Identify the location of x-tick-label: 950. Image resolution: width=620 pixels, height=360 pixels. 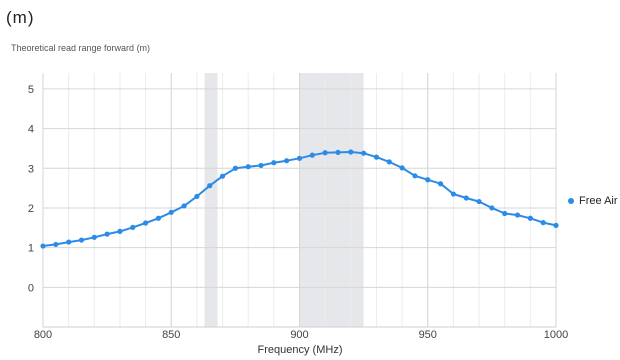
(428, 335).